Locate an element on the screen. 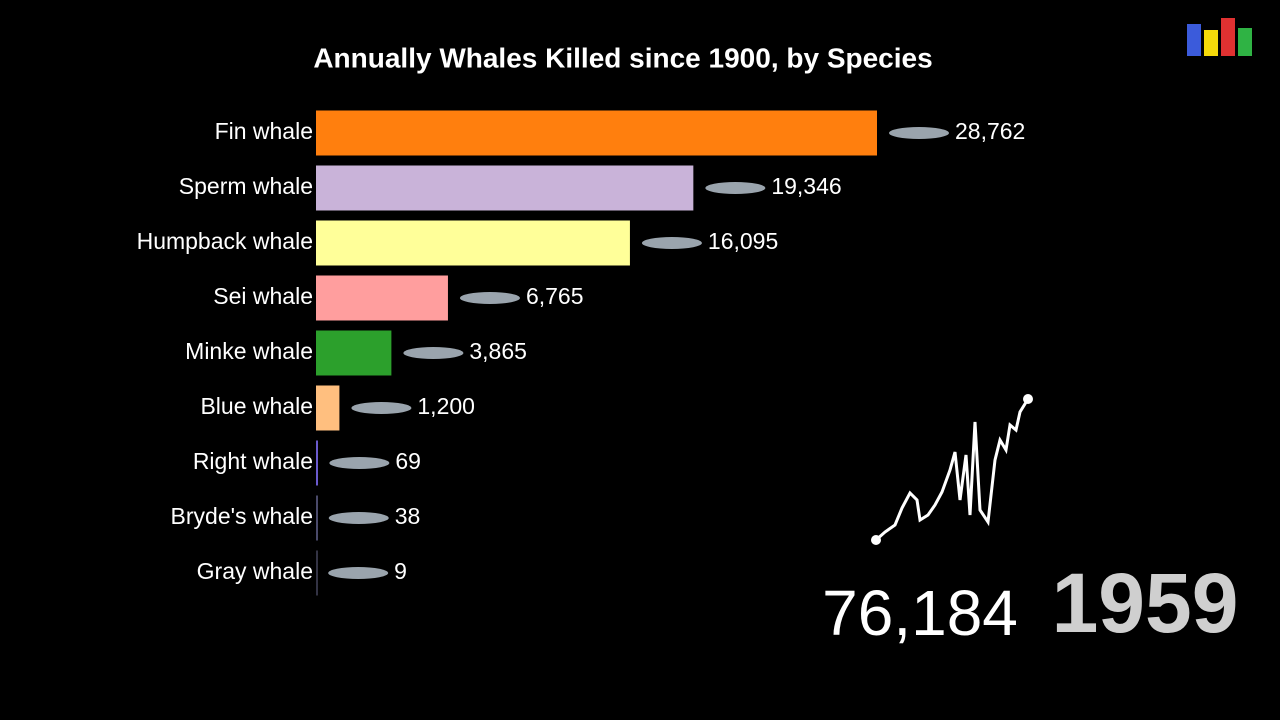  category-label: Minke whale is located at coordinates (249, 351).